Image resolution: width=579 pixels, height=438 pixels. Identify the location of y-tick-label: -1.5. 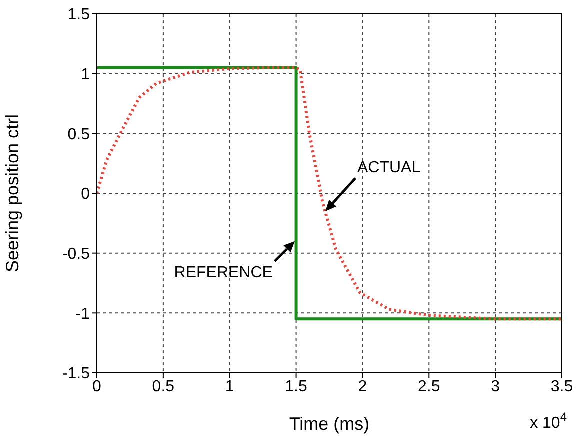
(76, 374).